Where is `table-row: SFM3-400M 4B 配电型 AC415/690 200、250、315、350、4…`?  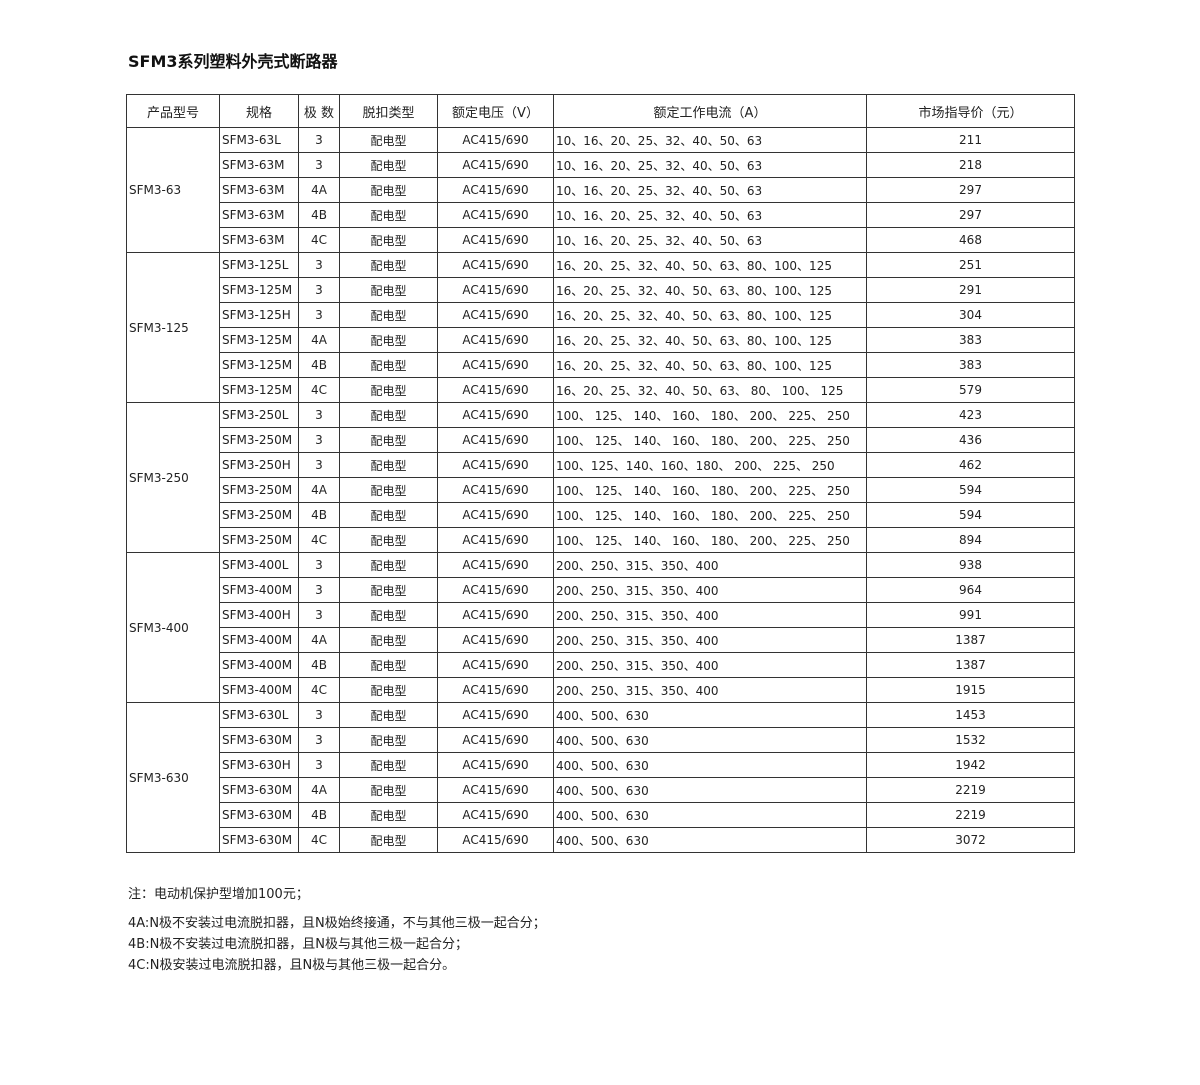
table-row: SFM3-400M 4B 配电型 AC415/690 200、250、315、350、4… is located at coordinates (601, 665).